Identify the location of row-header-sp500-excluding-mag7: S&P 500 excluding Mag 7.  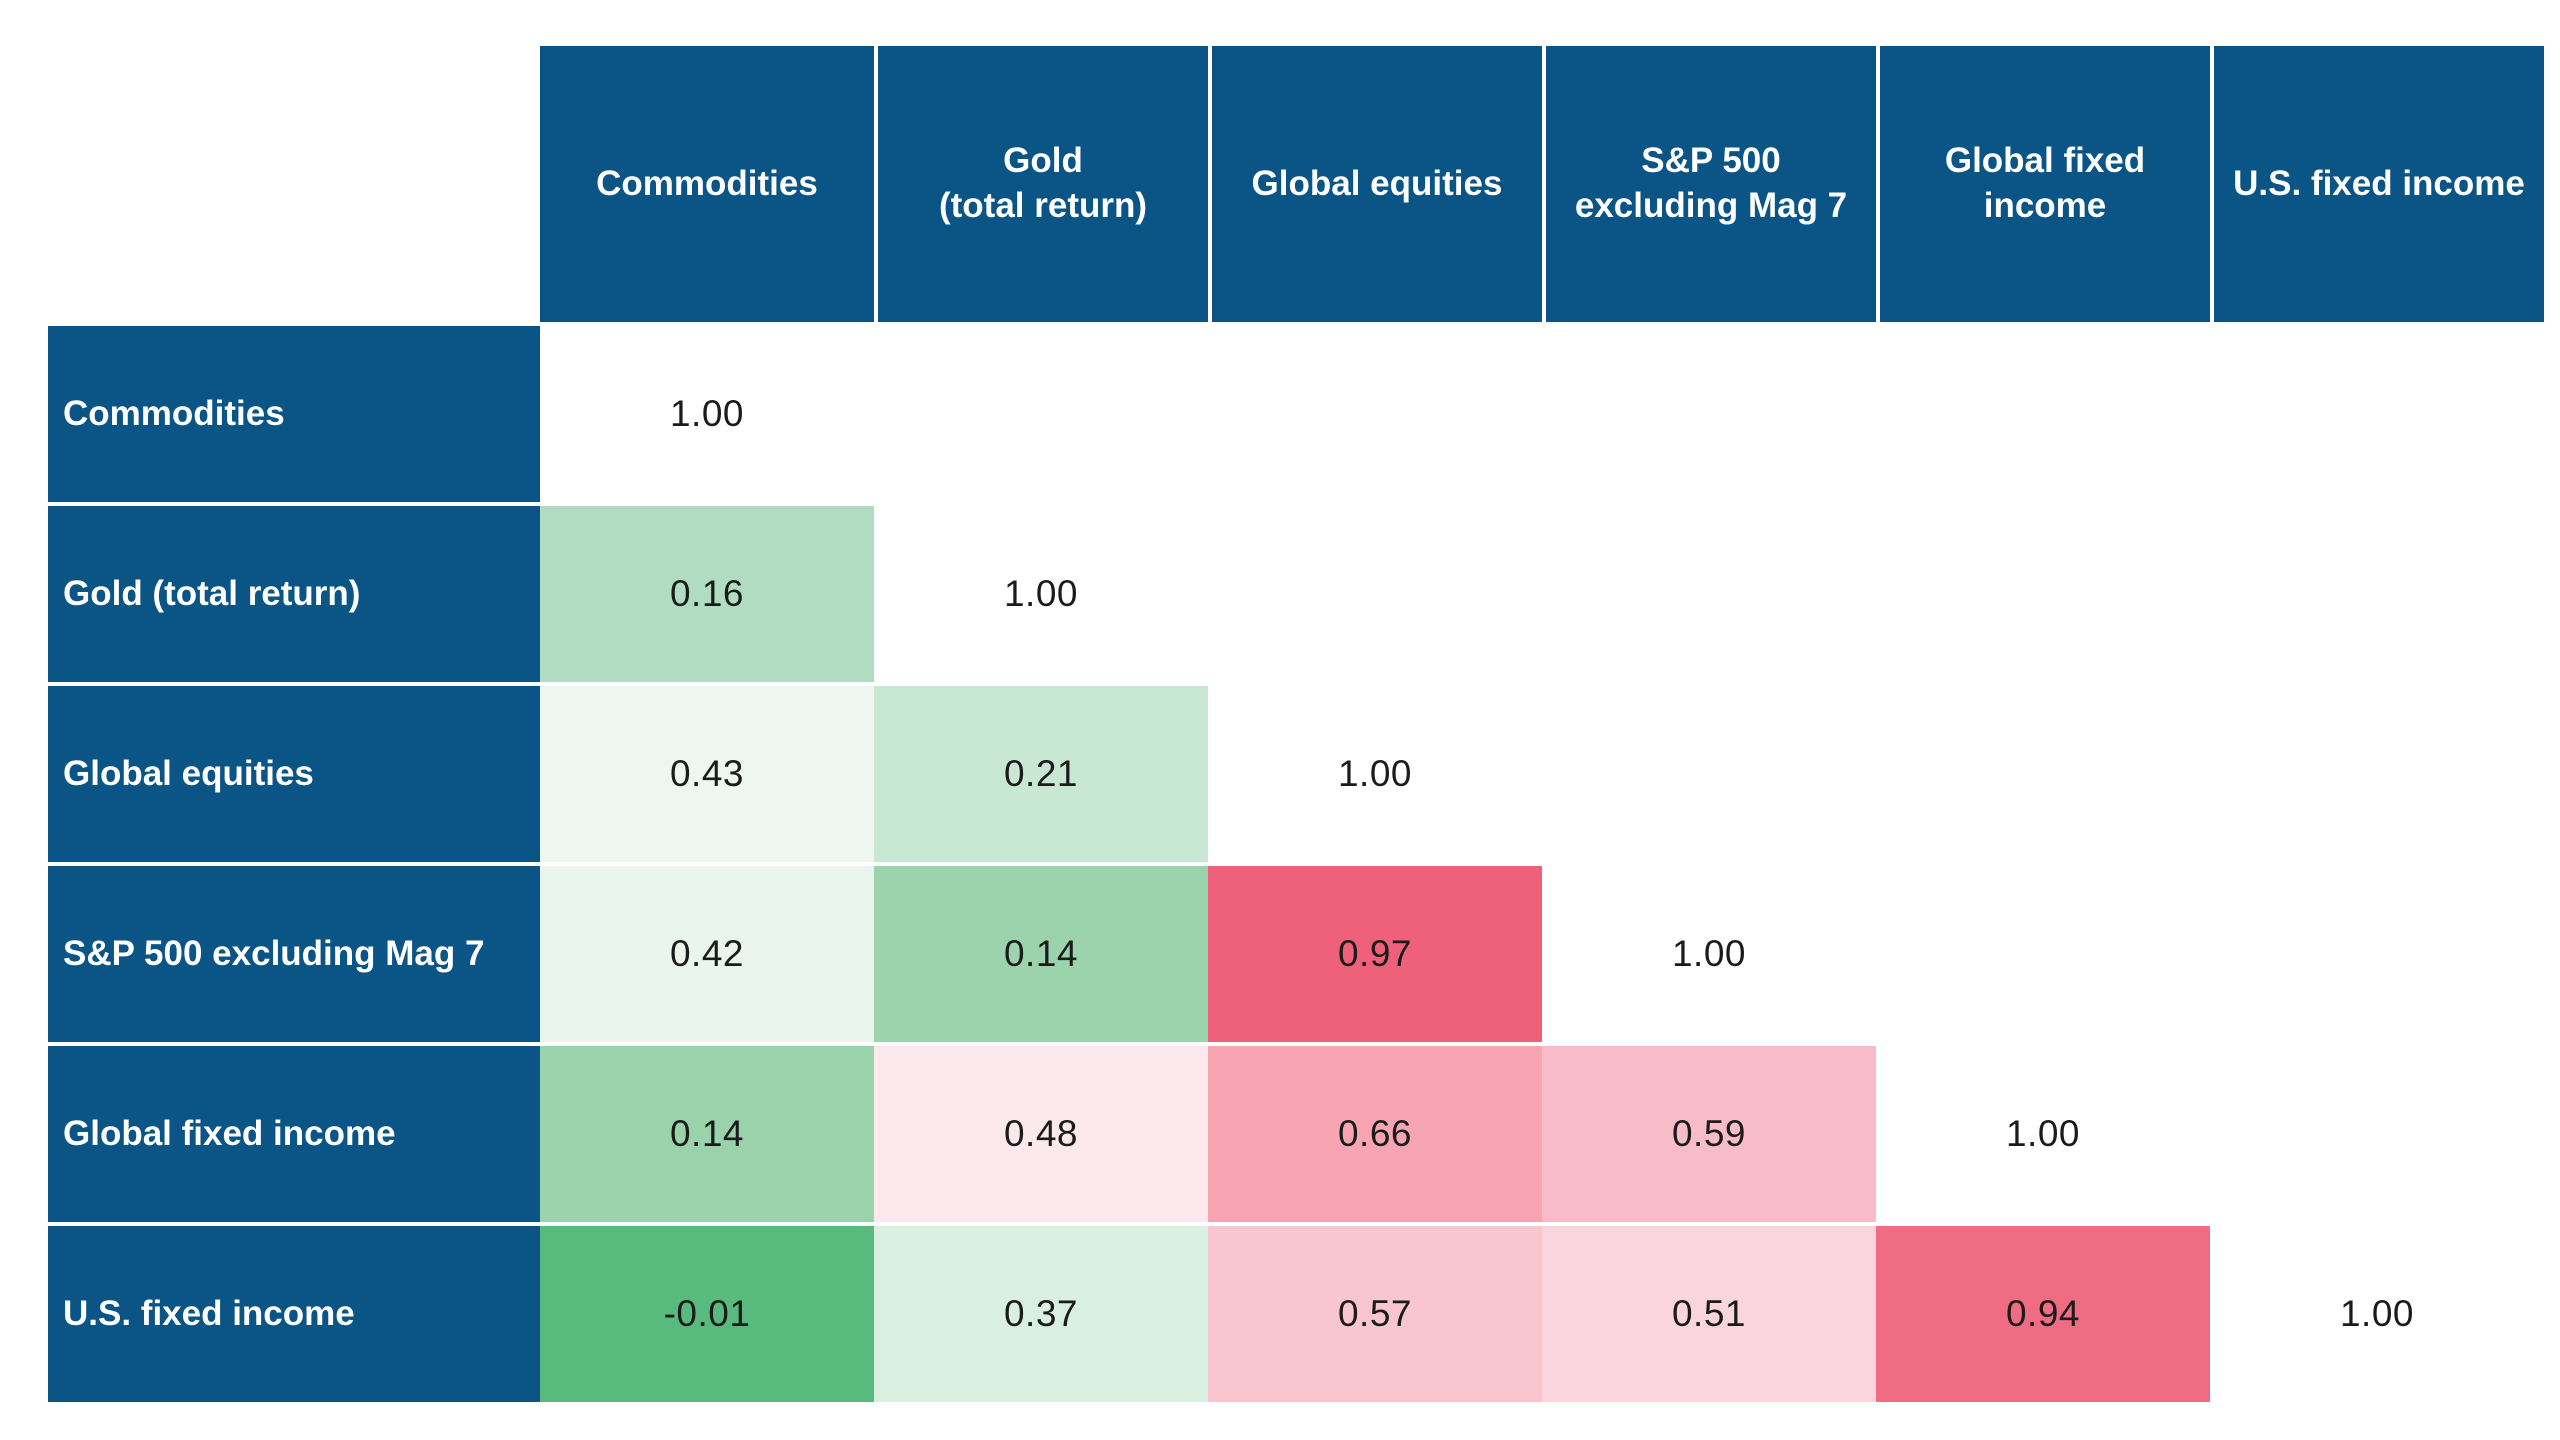
(294, 954).